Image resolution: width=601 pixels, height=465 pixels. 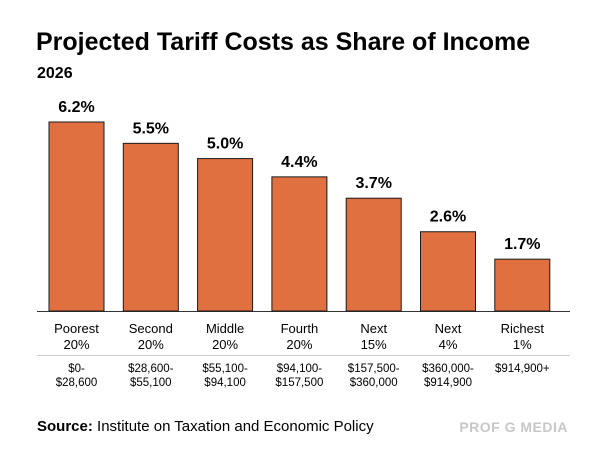 What do you see at coordinates (77, 383) in the screenshot?
I see `income-range-label: $28,600` at bounding box center [77, 383].